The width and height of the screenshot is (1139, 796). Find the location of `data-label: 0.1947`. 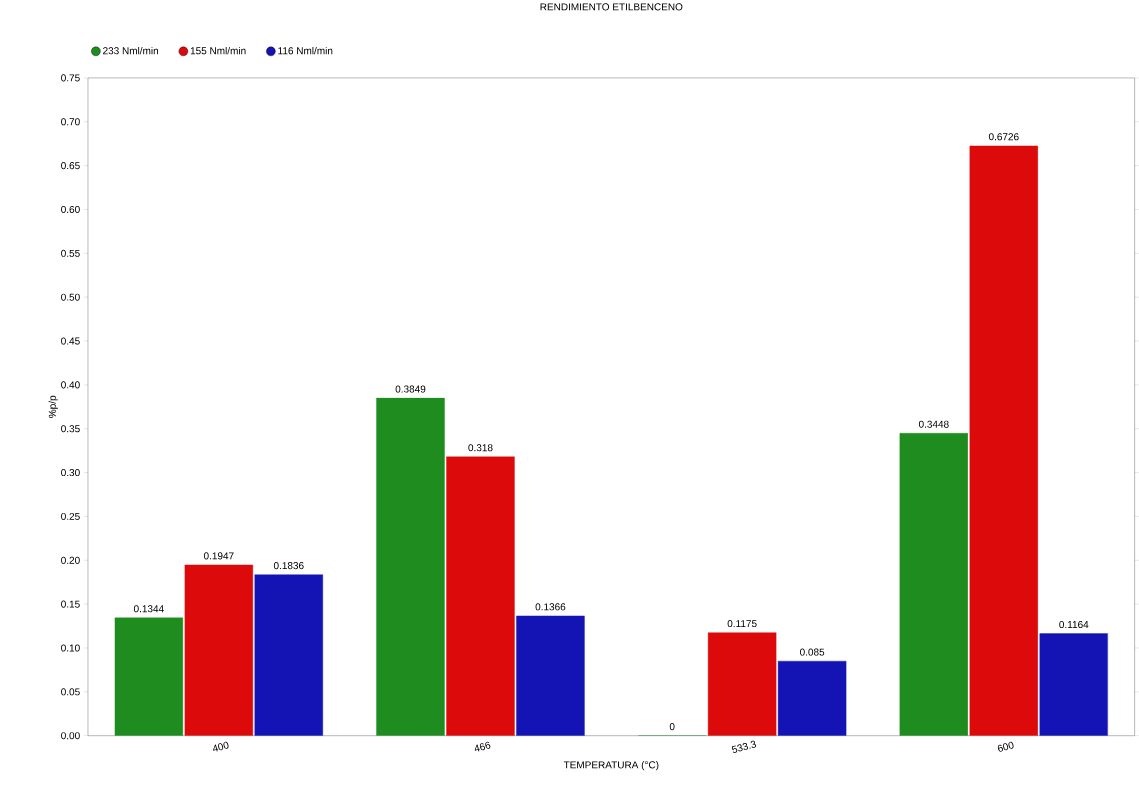

data-label: 0.1947 is located at coordinates (218, 556).